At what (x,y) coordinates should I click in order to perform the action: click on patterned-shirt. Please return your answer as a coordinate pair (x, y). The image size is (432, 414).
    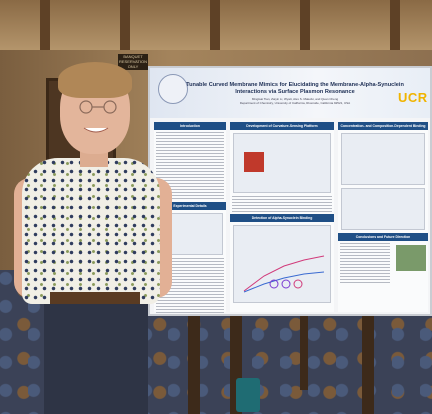
    Looking at the image, I should click on (91, 231).